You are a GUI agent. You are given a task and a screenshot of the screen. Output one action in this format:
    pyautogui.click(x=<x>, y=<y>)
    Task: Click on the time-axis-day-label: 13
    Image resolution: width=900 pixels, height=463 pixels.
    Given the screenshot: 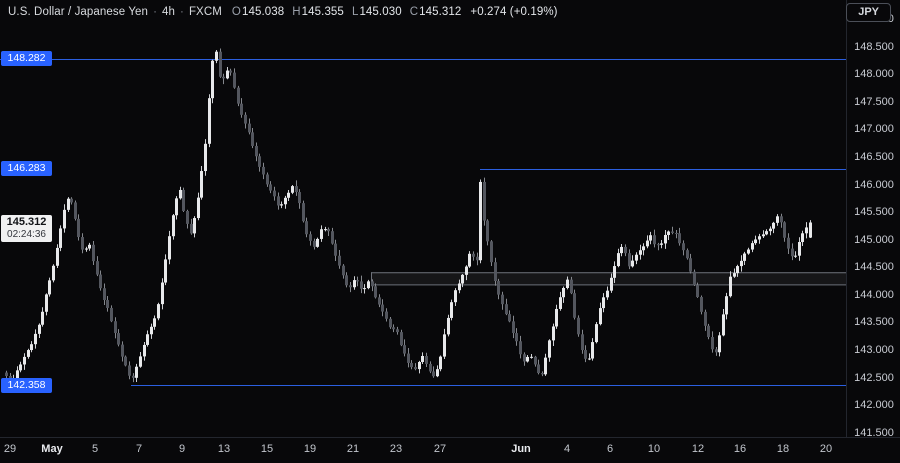 What is the action you would take?
    pyautogui.click(x=224, y=449)
    